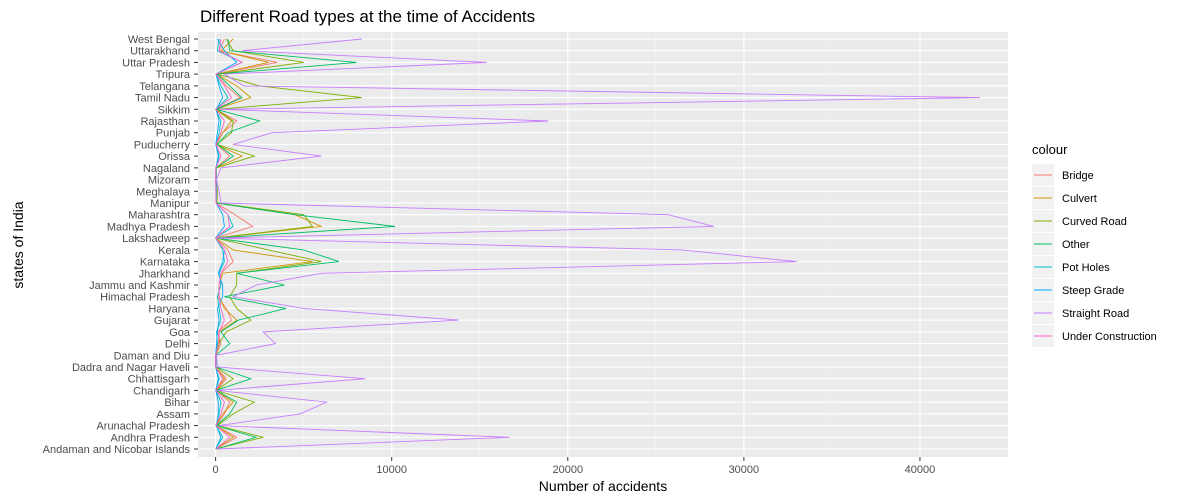  I want to click on x-axis-title: Number of accidents, so click(603, 486).